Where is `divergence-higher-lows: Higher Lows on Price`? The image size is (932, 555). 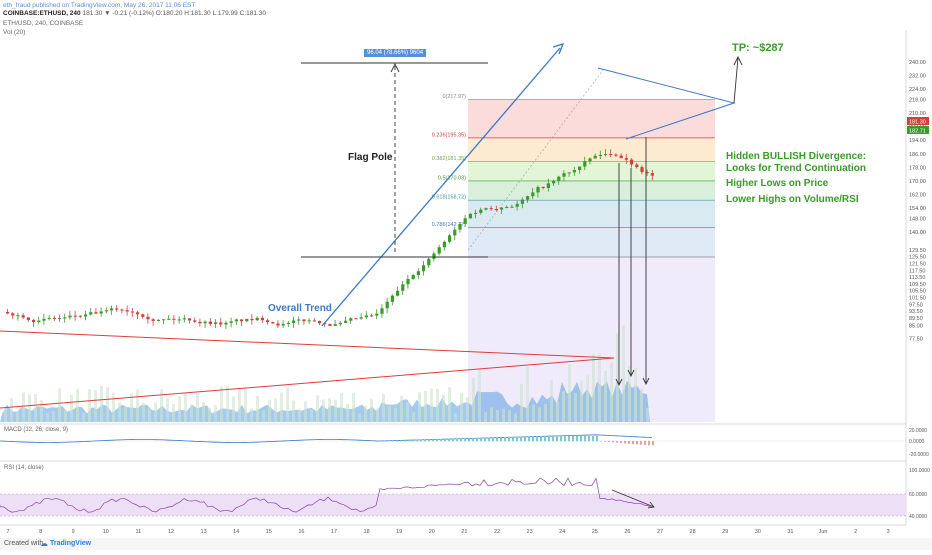
divergence-higher-lows: Higher Lows on Price is located at coordinates (777, 183).